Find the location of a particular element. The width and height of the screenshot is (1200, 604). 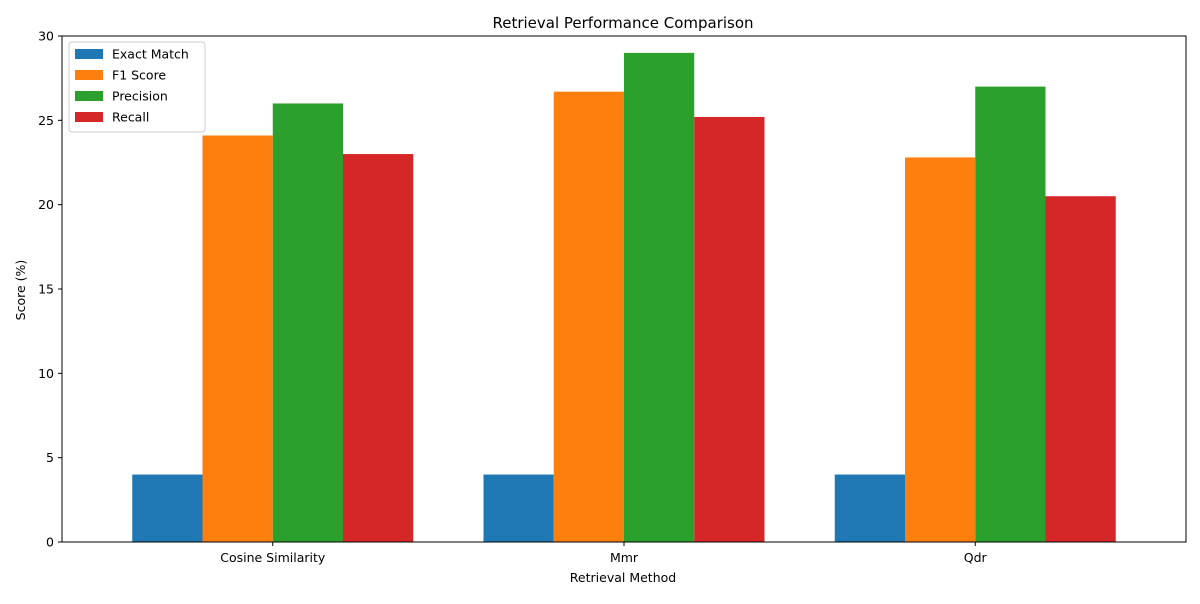

y-tick-label: 30 is located at coordinates (46, 36).